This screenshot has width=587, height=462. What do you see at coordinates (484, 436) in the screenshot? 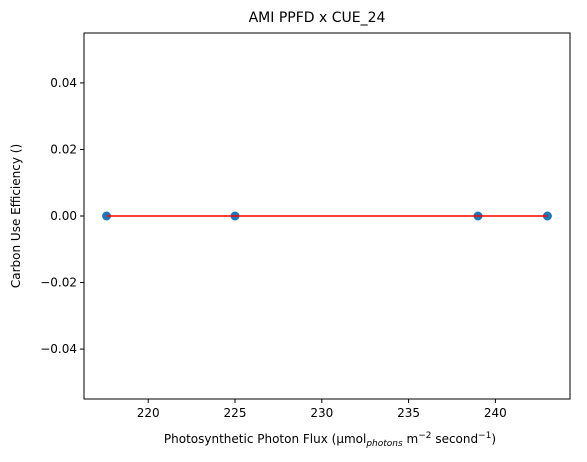
I see `x-axis-label-sup-s: −1` at bounding box center [484, 436].